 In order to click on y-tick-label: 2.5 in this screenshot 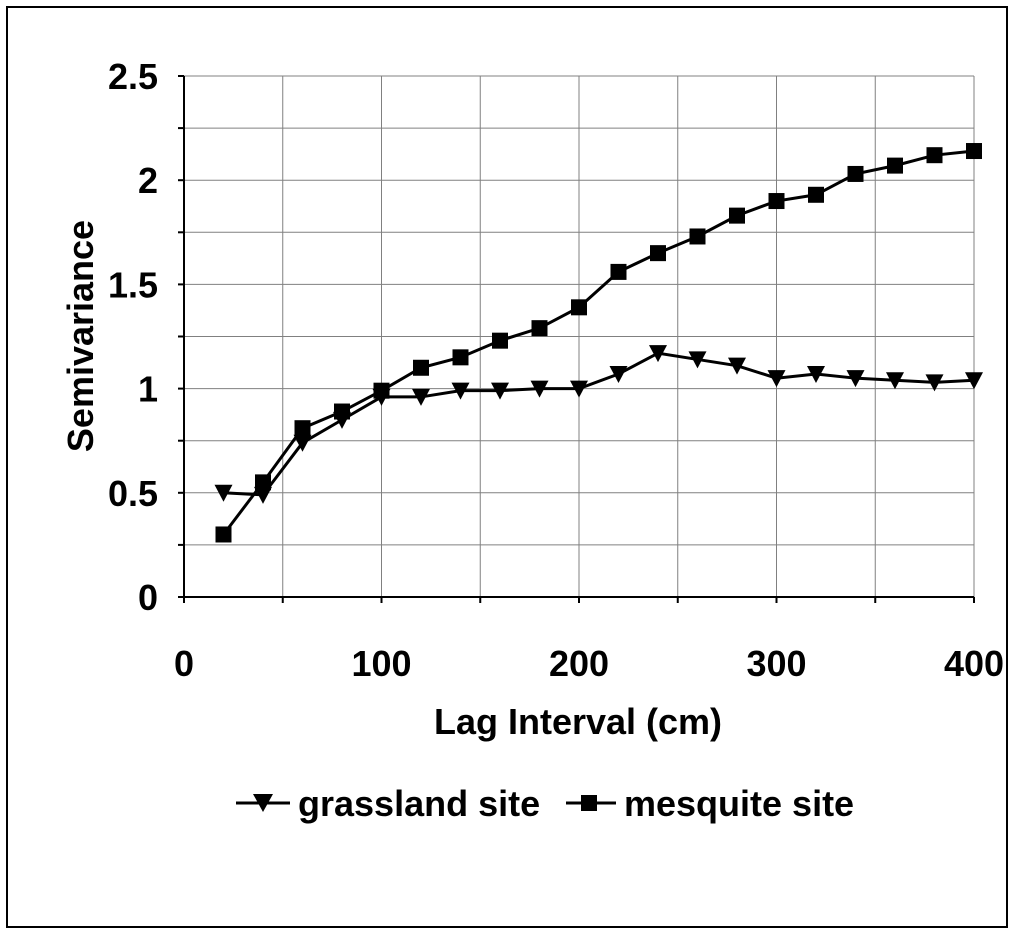, I will do `click(133, 76)`.